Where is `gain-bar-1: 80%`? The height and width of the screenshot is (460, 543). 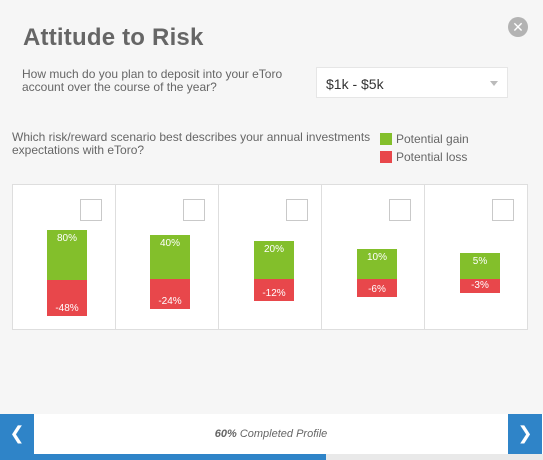
gain-bar-1: 80% is located at coordinates (67, 255).